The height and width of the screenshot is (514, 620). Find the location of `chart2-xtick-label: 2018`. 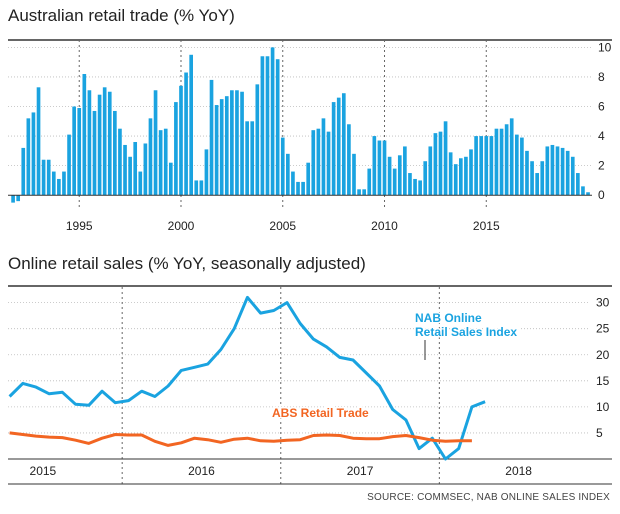

chart2-xtick-label: 2018 is located at coordinates (518, 471).